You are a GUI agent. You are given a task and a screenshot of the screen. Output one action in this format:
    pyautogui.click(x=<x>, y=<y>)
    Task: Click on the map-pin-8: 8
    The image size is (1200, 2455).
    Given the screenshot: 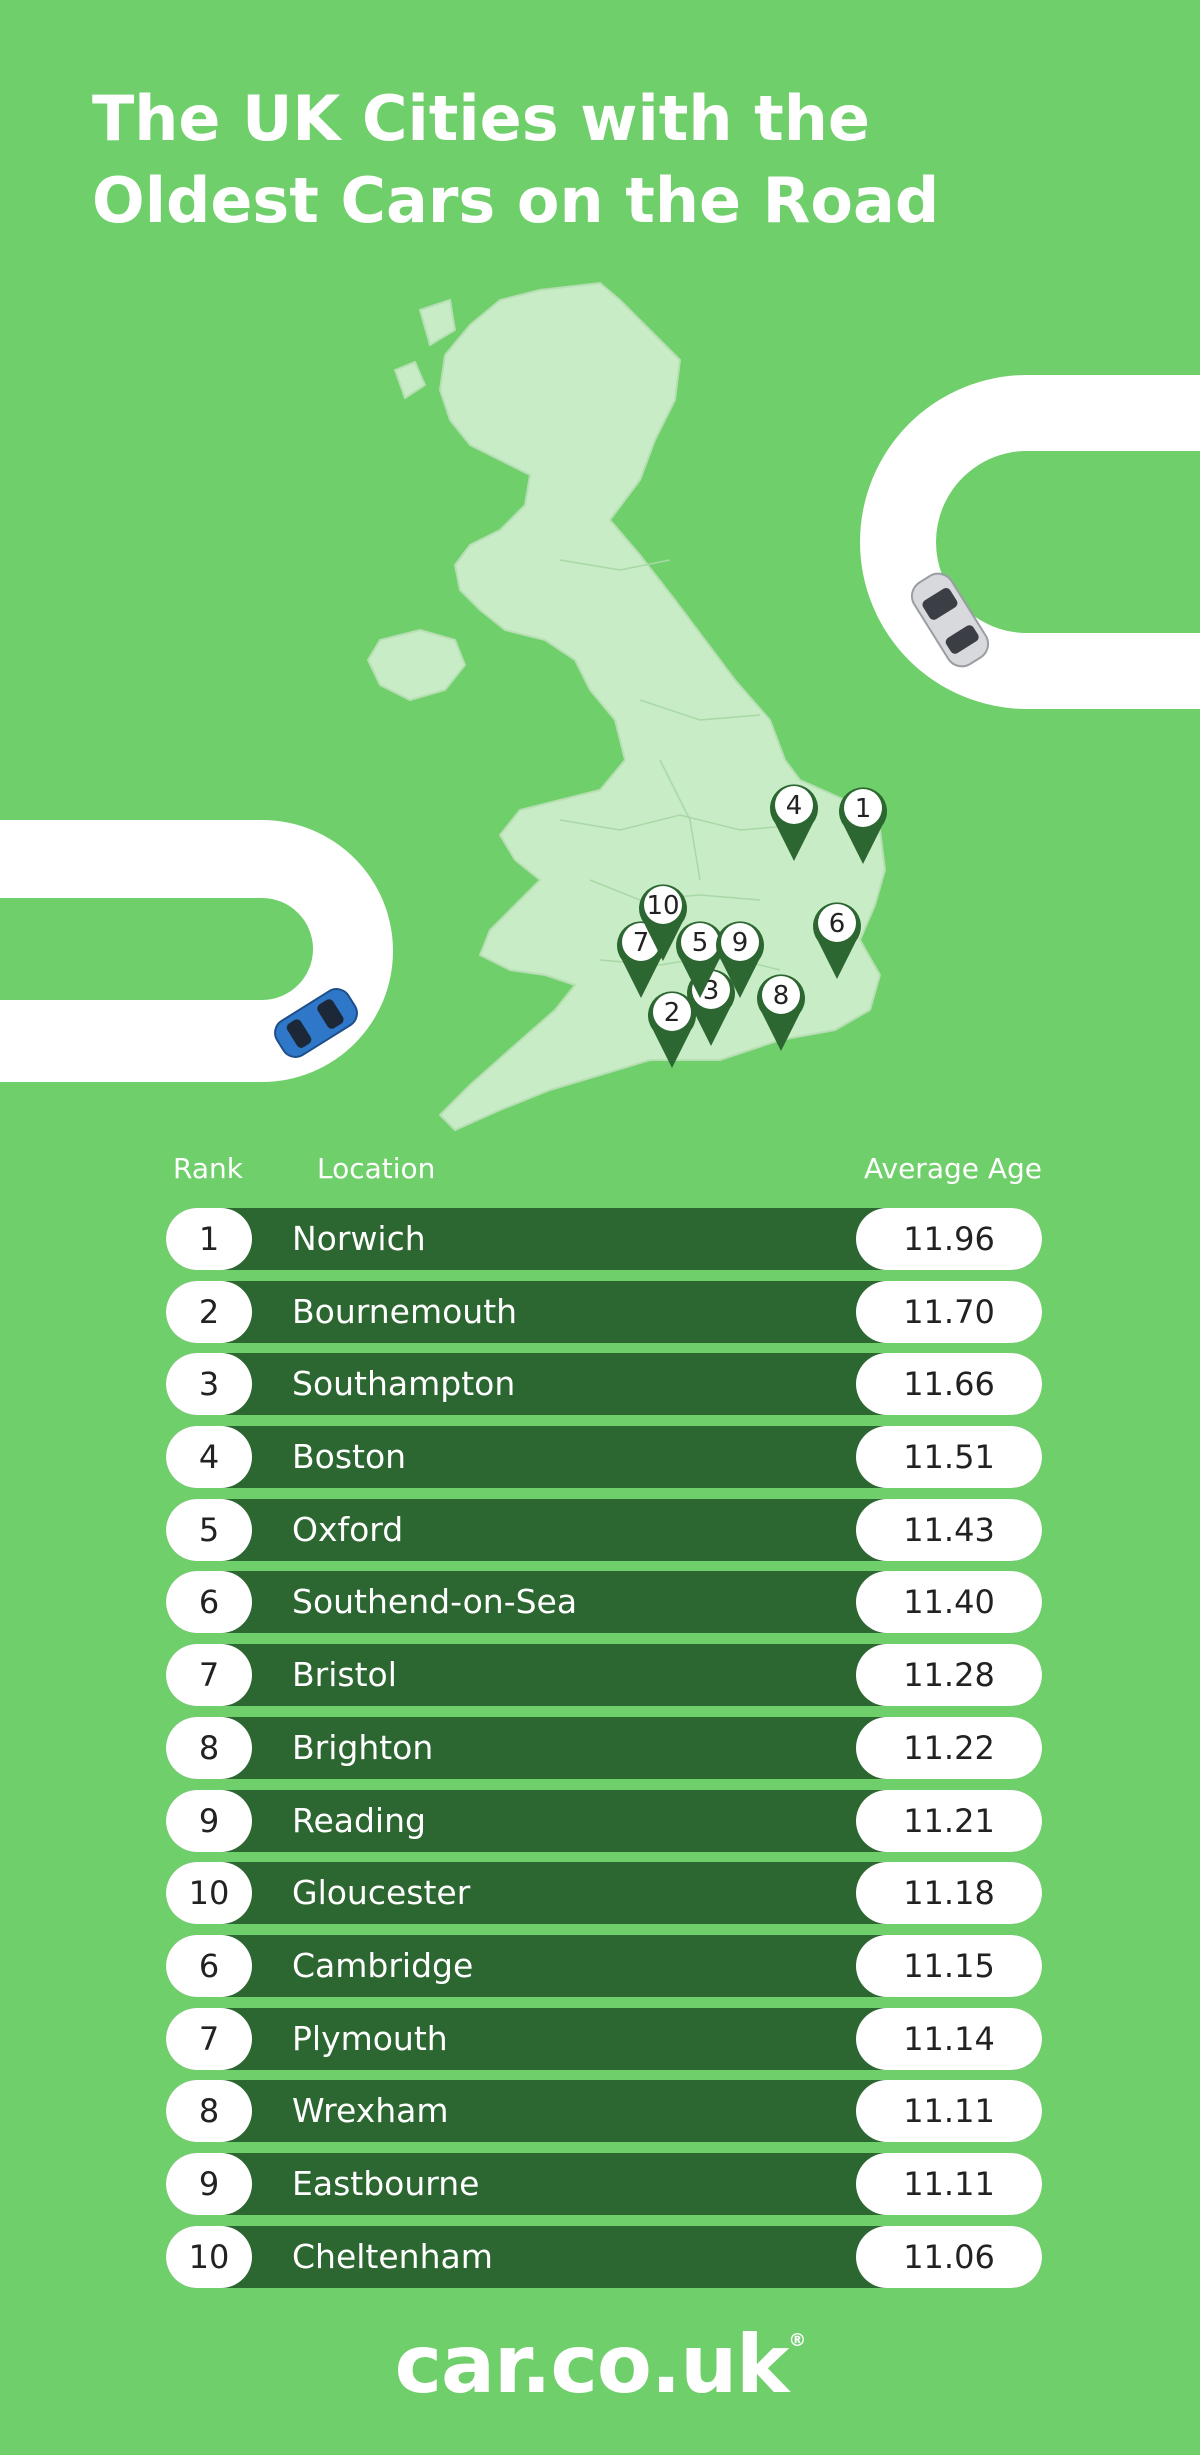 What is the action you would take?
    pyautogui.click(x=781, y=1012)
    